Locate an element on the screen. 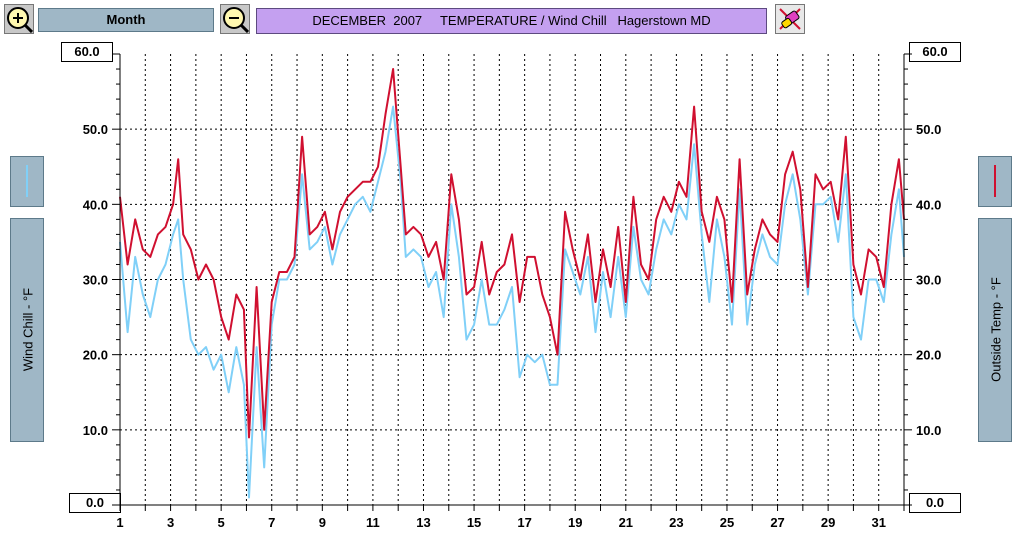 This screenshot has width=1023, height=537. zoom-in-icon is located at coordinates (20, 20).